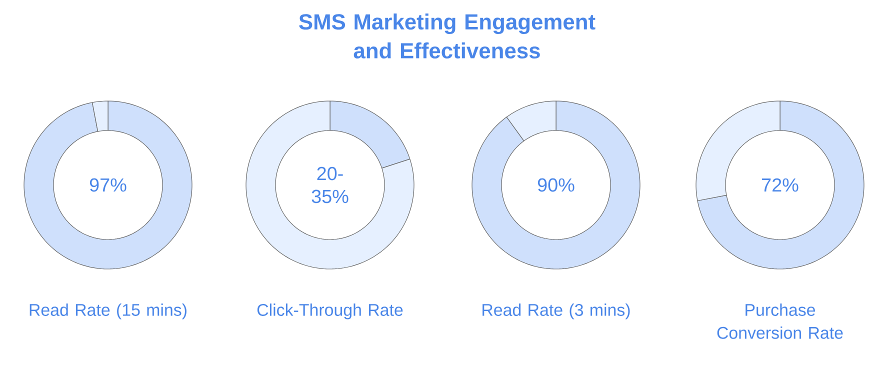 The width and height of the screenshot is (894, 389). Describe the element at coordinates (330, 312) in the screenshot. I see `text: Click-Through Rate` at that location.